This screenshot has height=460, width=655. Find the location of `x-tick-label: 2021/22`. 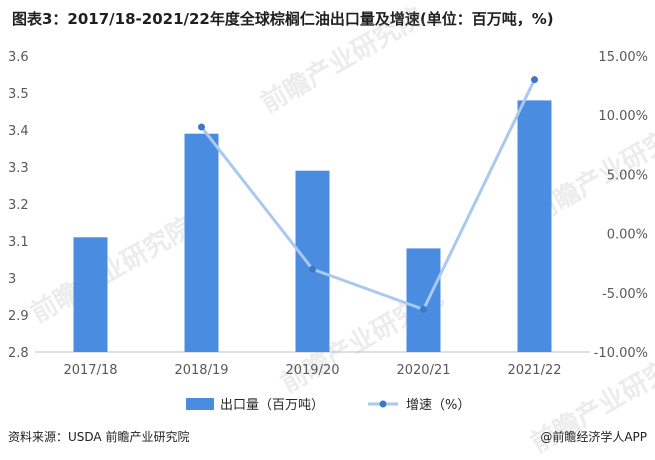

x-tick-label: 2021/22 is located at coordinates (534, 370).